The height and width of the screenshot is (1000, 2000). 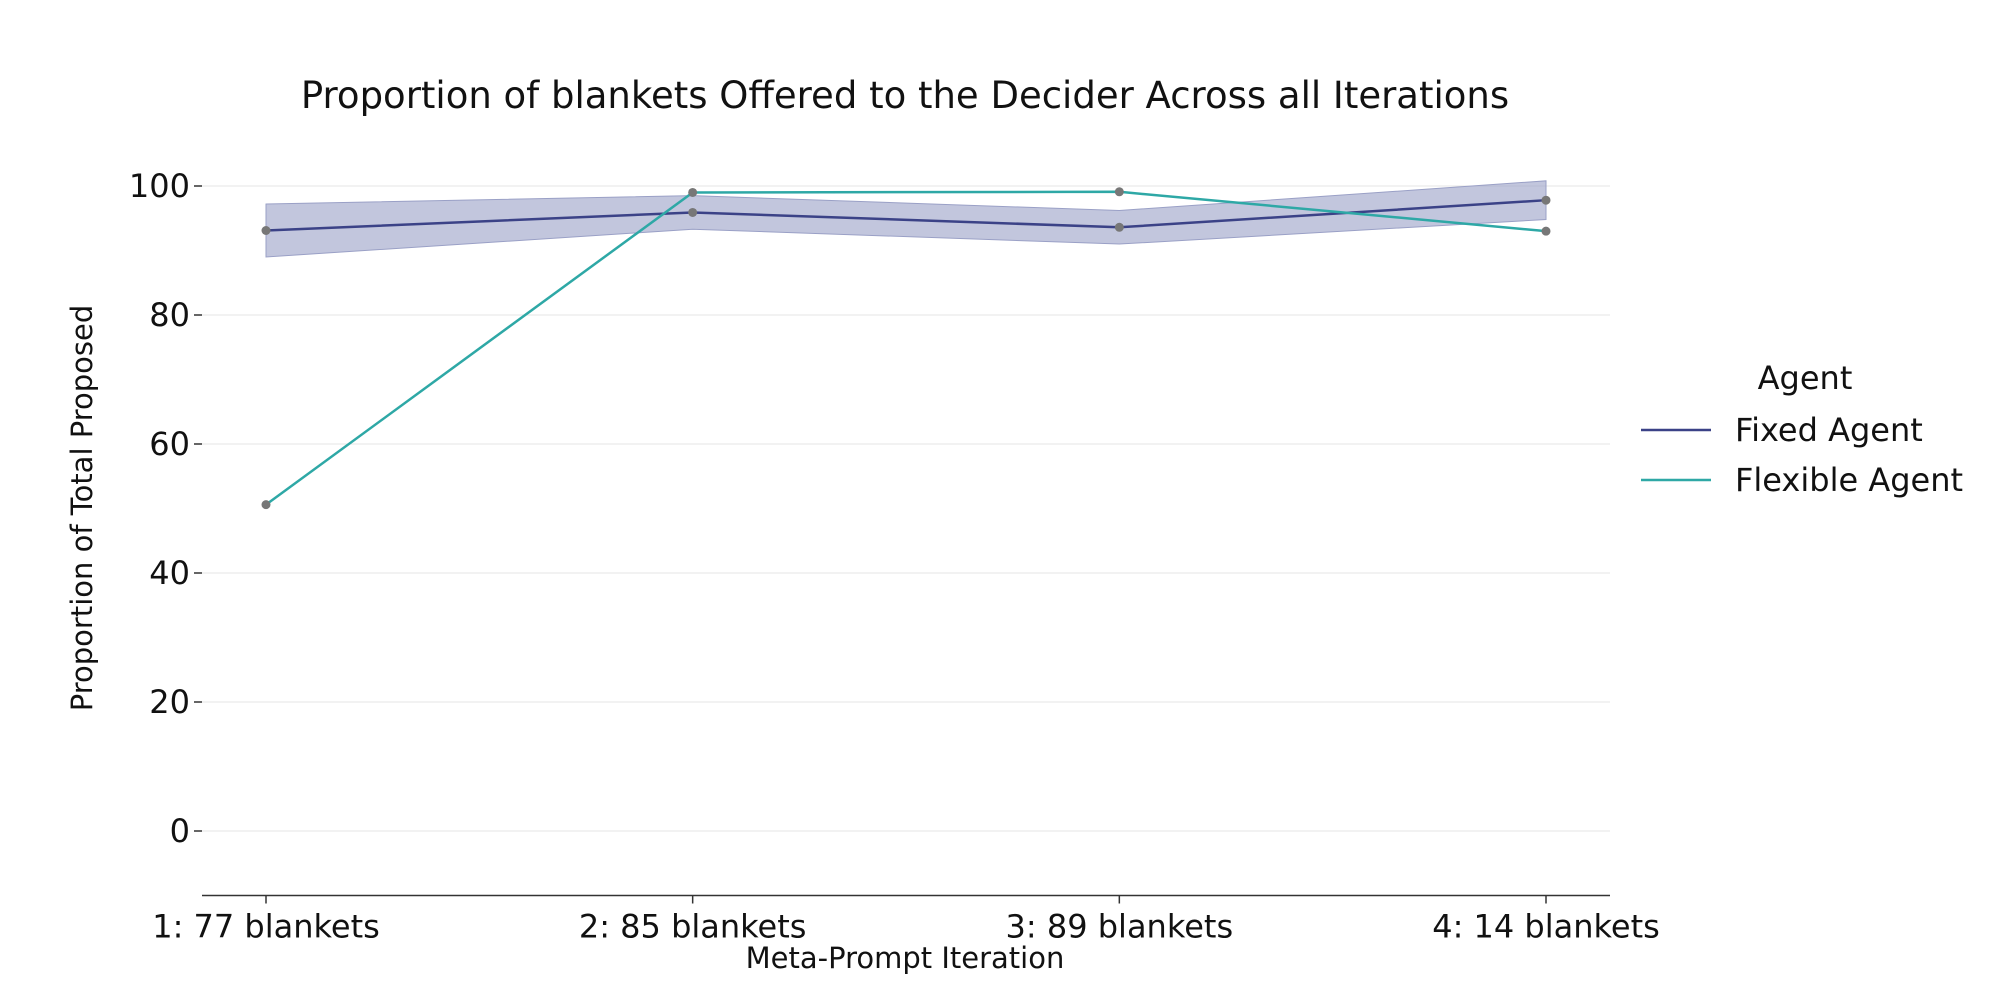 What do you see at coordinates (165, 508) in the screenshot?
I see `y-axis: 0 20 40 60 80 100` at bounding box center [165, 508].